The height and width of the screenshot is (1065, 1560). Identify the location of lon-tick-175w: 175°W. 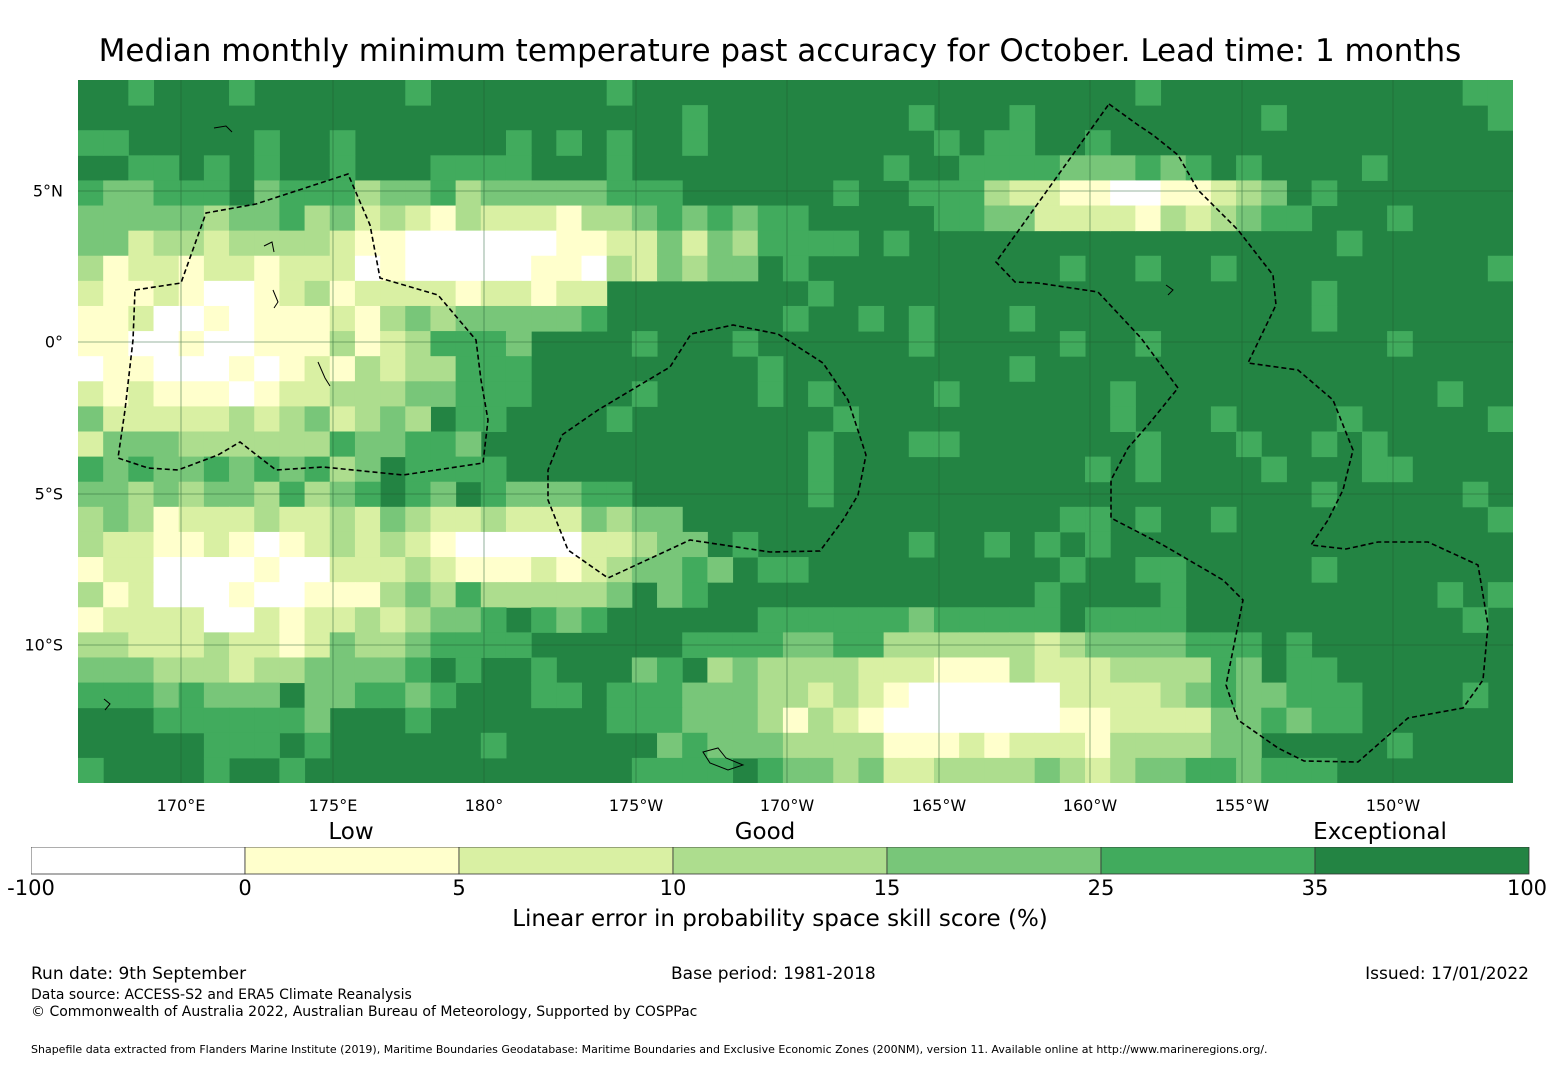
(636, 805).